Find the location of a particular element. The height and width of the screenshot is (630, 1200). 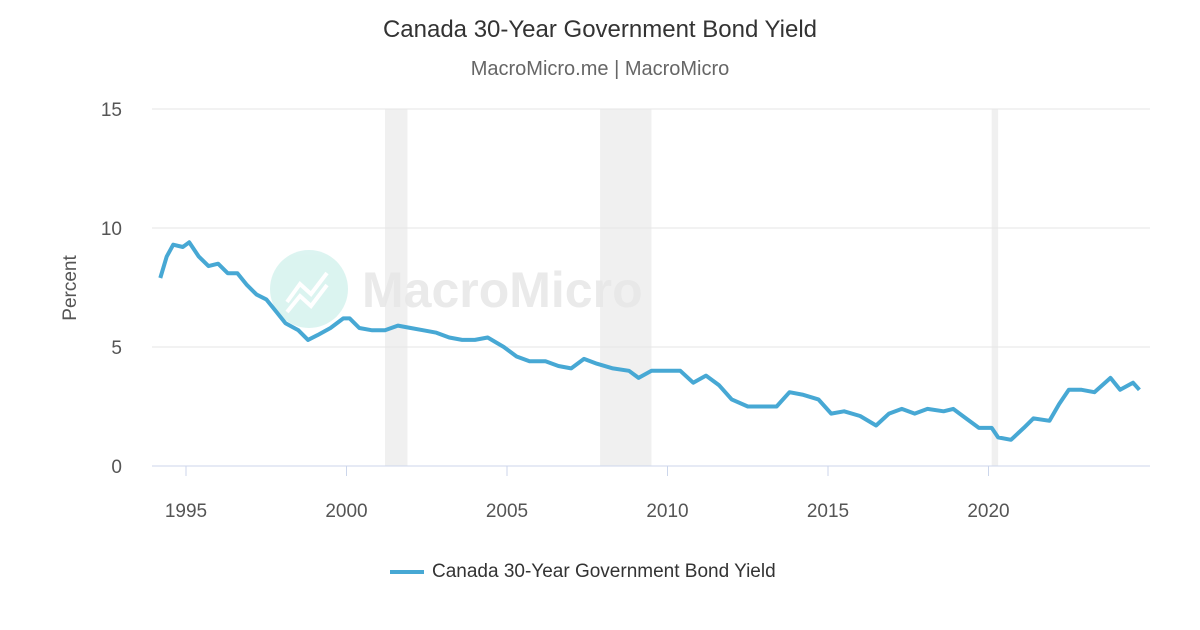

legend-swatch is located at coordinates (407, 572).